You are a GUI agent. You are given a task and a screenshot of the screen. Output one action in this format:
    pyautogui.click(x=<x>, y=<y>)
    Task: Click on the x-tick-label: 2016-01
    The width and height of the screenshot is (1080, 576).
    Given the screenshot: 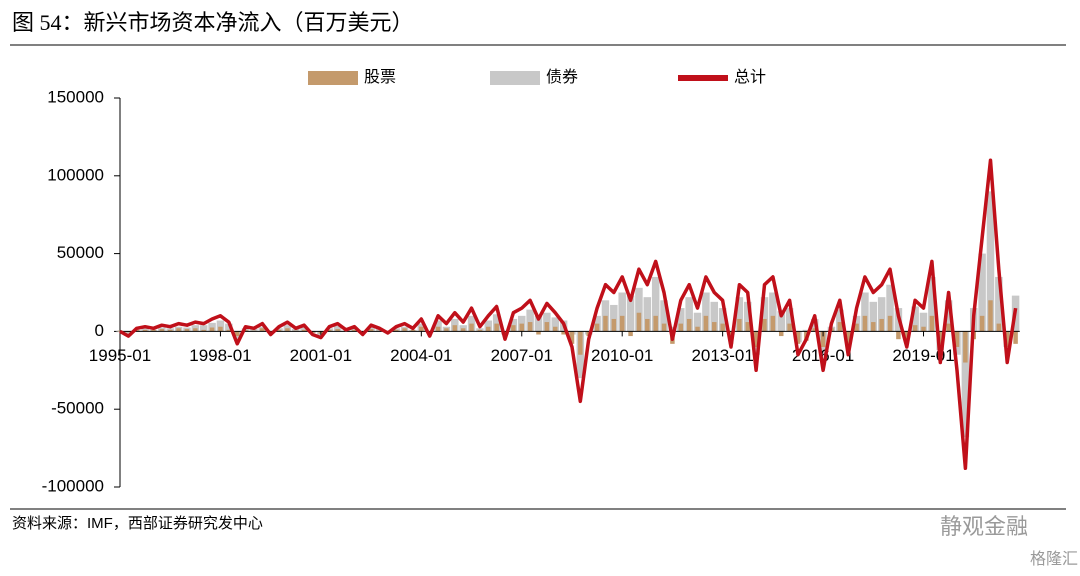 What is the action you would take?
    pyautogui.click(x=823, y=355)
    